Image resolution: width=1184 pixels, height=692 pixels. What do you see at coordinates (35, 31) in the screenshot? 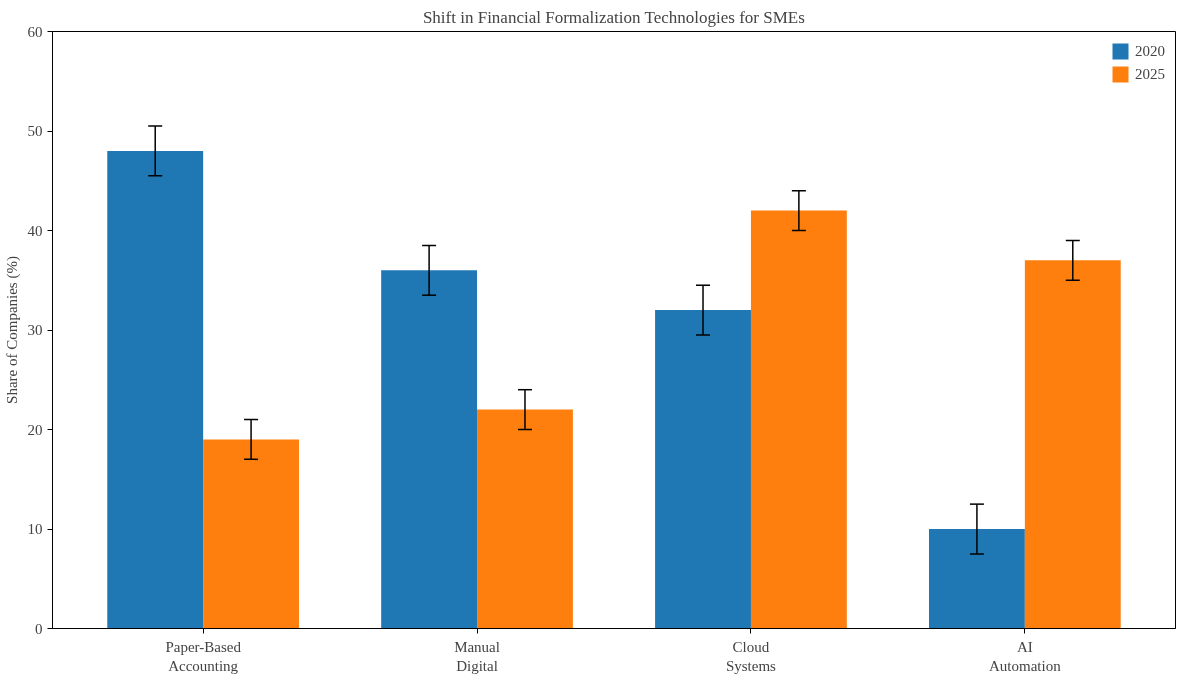
I see `y-tick-label: 60` at bounding box center [35, 31].